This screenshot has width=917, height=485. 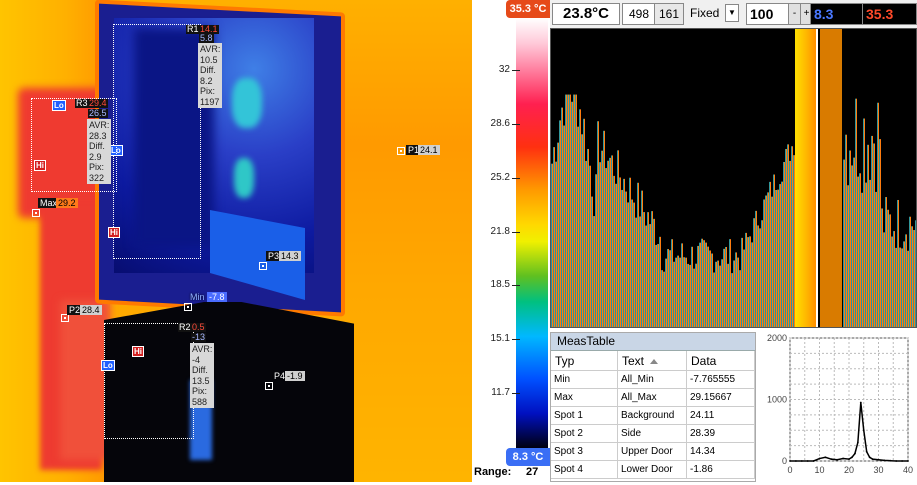 I want to click on global-min-marker, so click(x=188, y=307).